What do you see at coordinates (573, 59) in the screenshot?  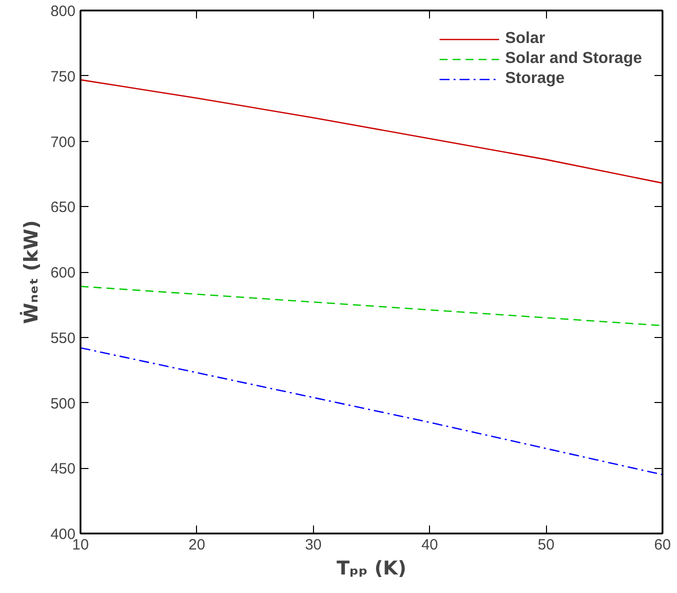 I see `legend-label: Solar and Storage` at bounding box center [573, 59].